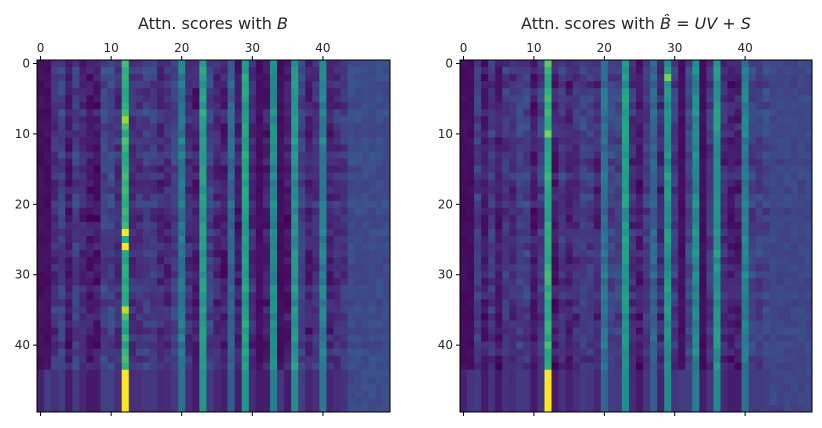  Describe the element at coordinates (22, 345) in the screenshot. I see `y-tick-label: 40` at that location.